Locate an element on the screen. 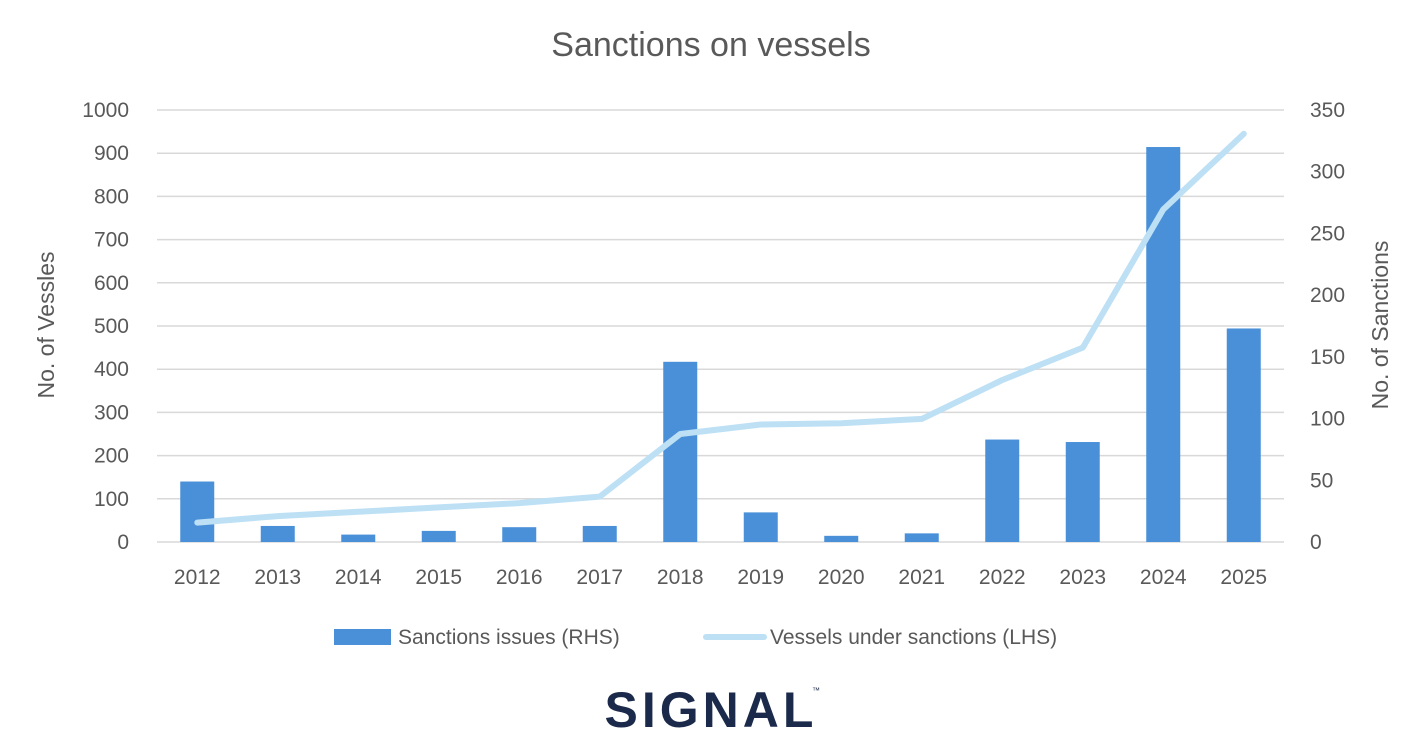  right-axis-ticks: 0 50 100 150 200 250 300 350 is located at coordinates (1327, 326).